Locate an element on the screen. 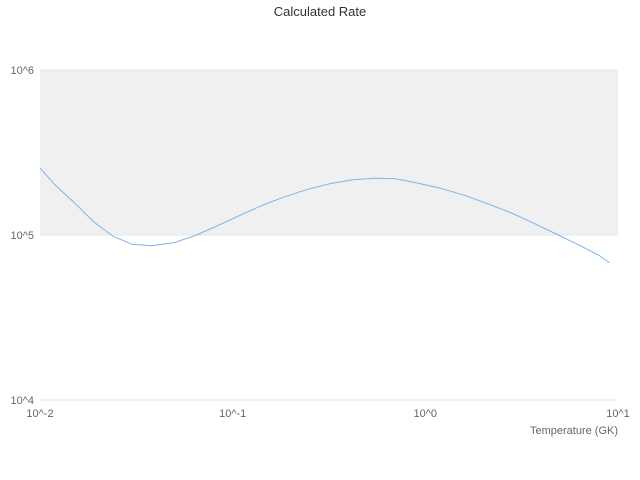 Image resolution: width=640 pixels, height=480 pixels. x-tick-label: 10^0 is located at coordinates (426, 414).